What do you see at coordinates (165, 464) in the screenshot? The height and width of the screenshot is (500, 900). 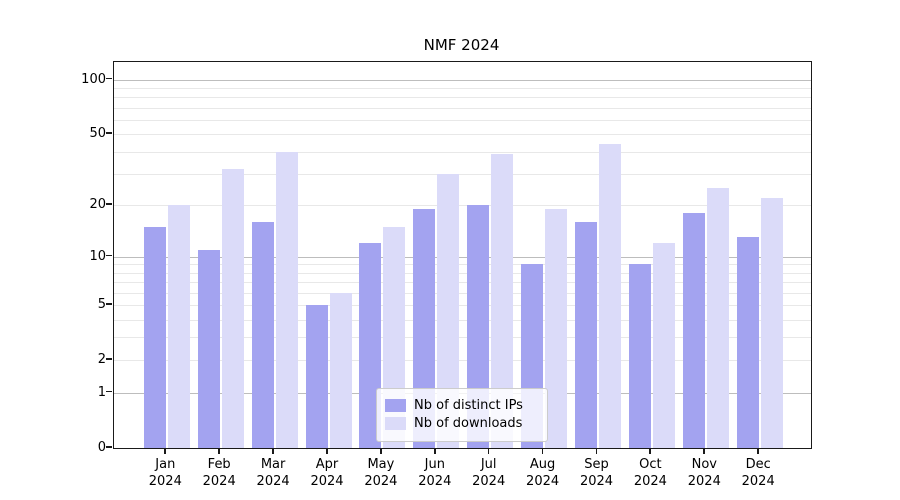 I see `x-tick-month: Jan` at bounding box center [165, 464].